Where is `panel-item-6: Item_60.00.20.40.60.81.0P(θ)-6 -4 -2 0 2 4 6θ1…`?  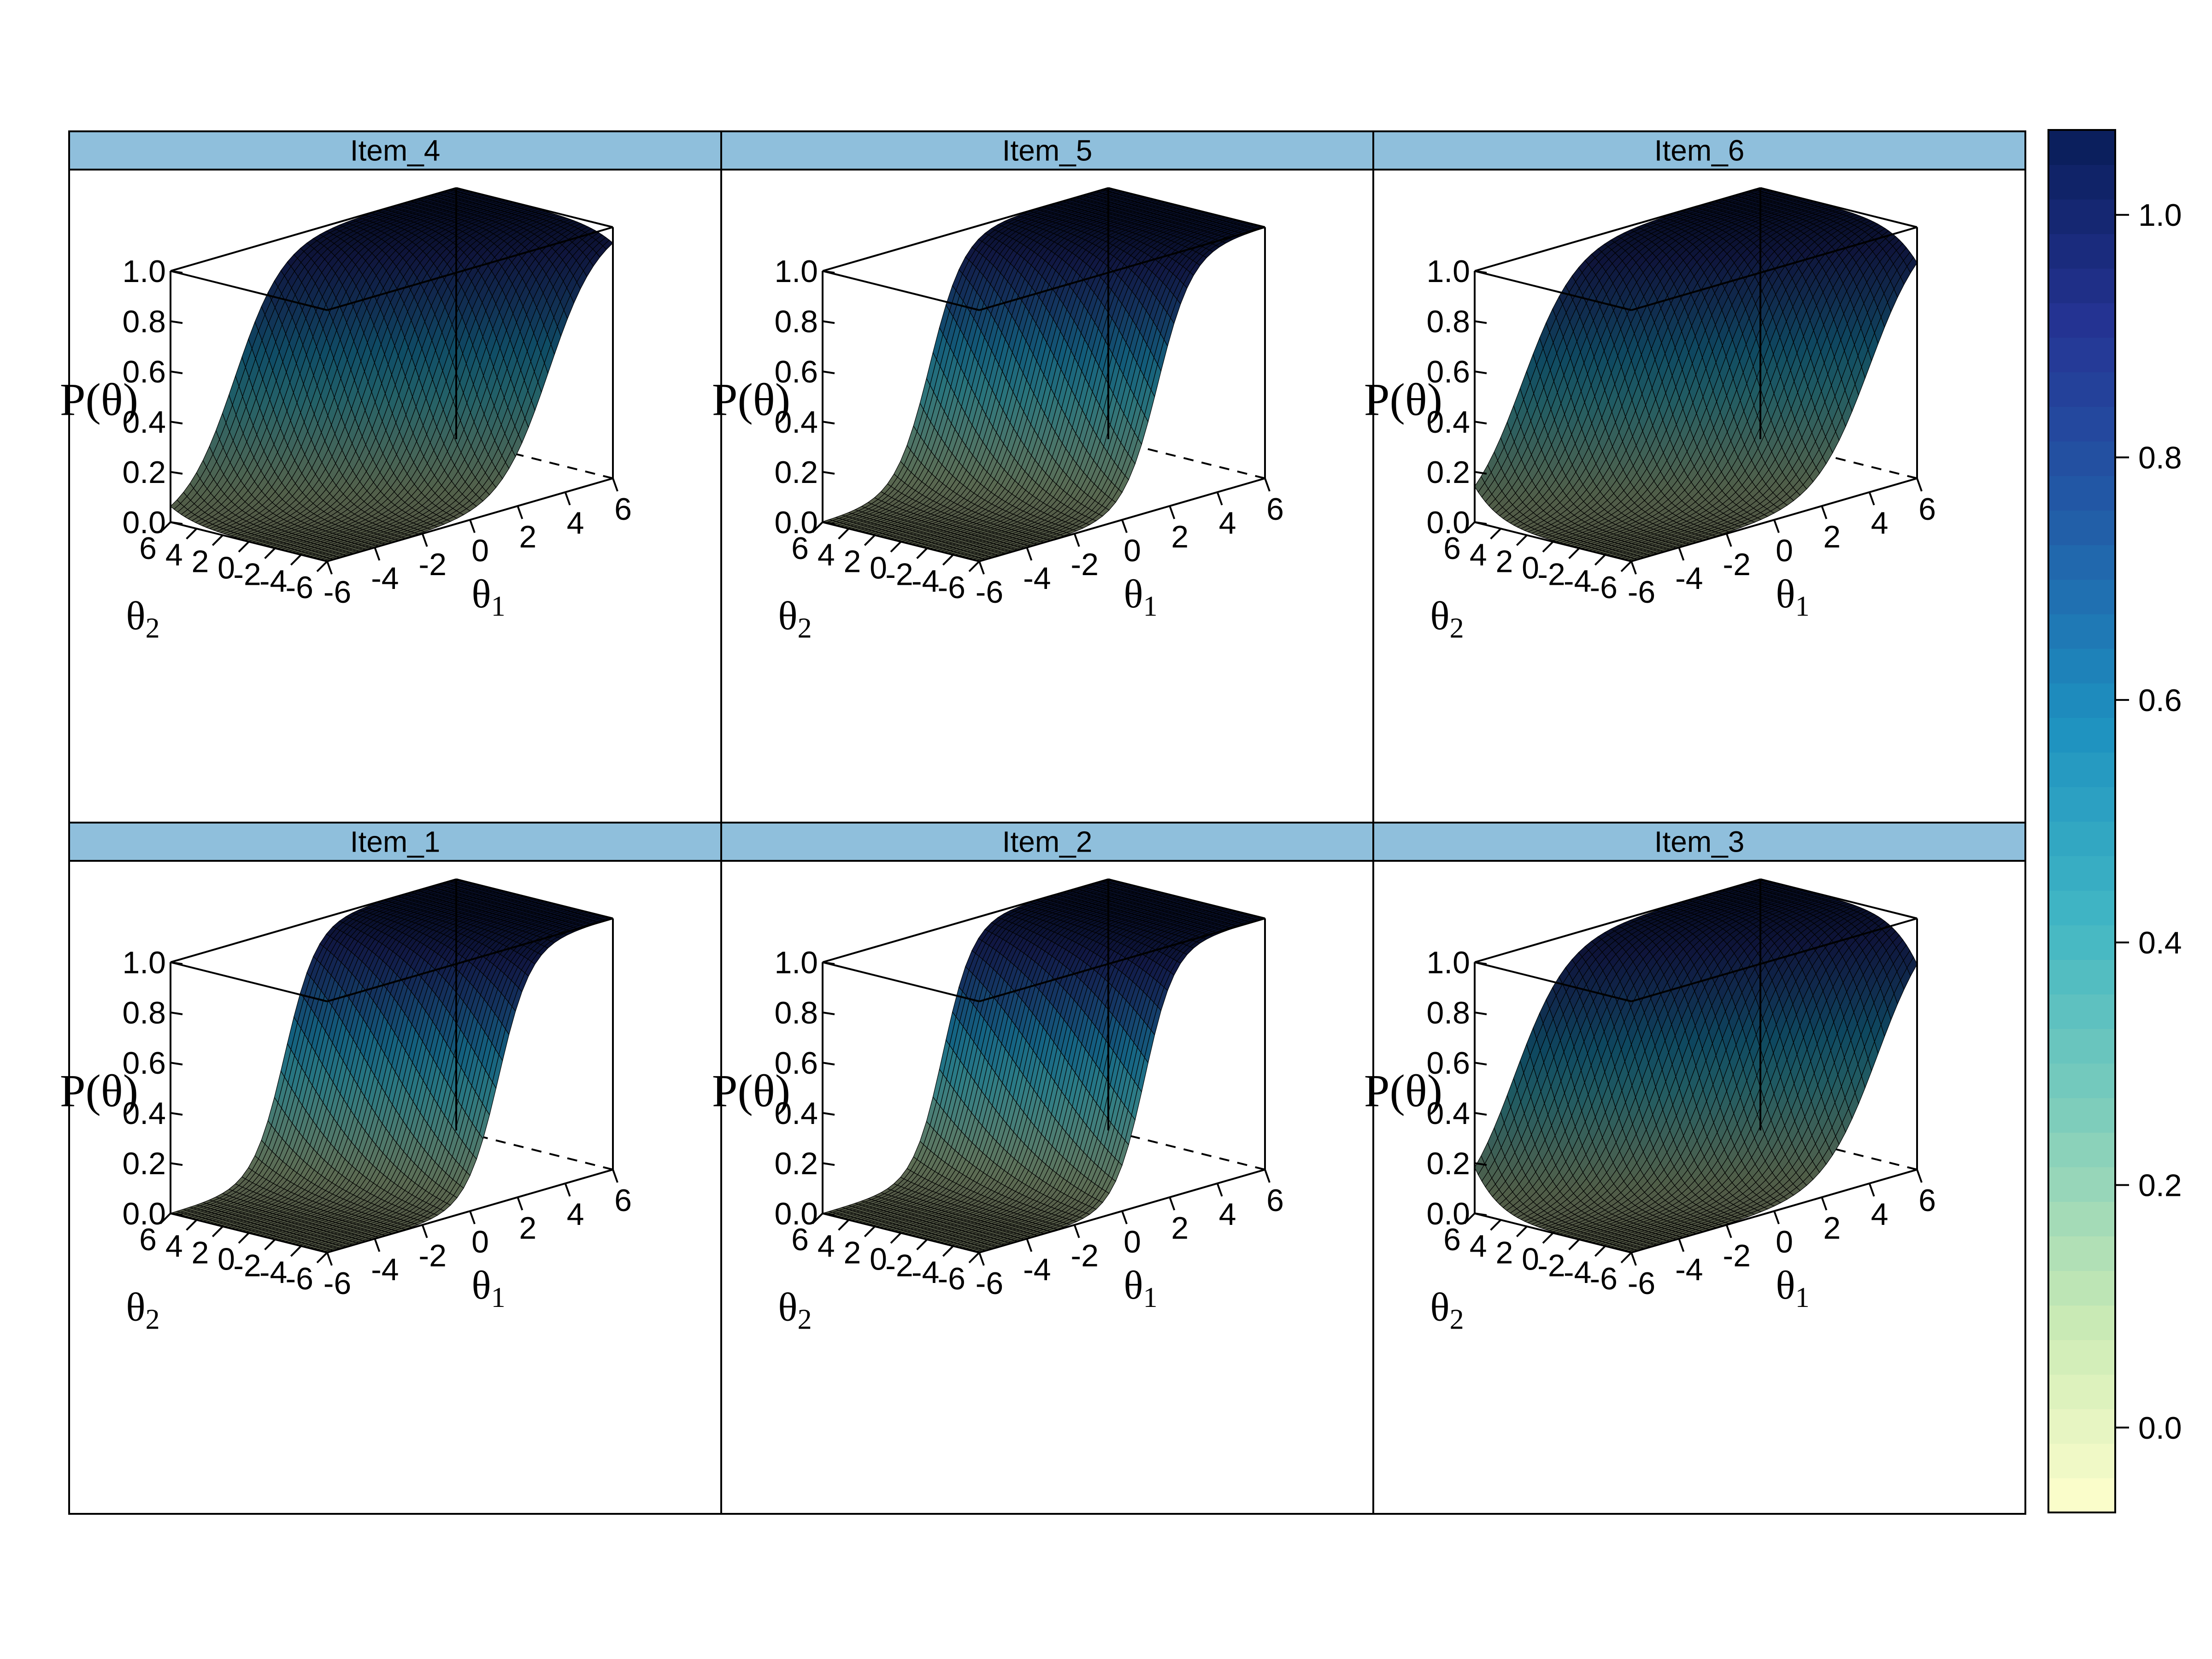
panel-item-6: Item_60.00.20.40.60.81.0P(θ)-6 -4 -2 0 2 4 6θ1… is located at coordinates (1695, 477).